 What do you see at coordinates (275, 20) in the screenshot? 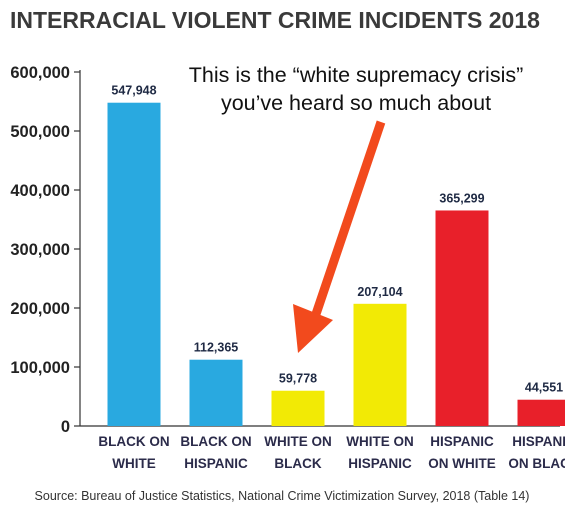
I see `chart-title: INTERRACIAL VIOLENT CRIME INCIDENTS 2018` at bounding box center [275, 20].